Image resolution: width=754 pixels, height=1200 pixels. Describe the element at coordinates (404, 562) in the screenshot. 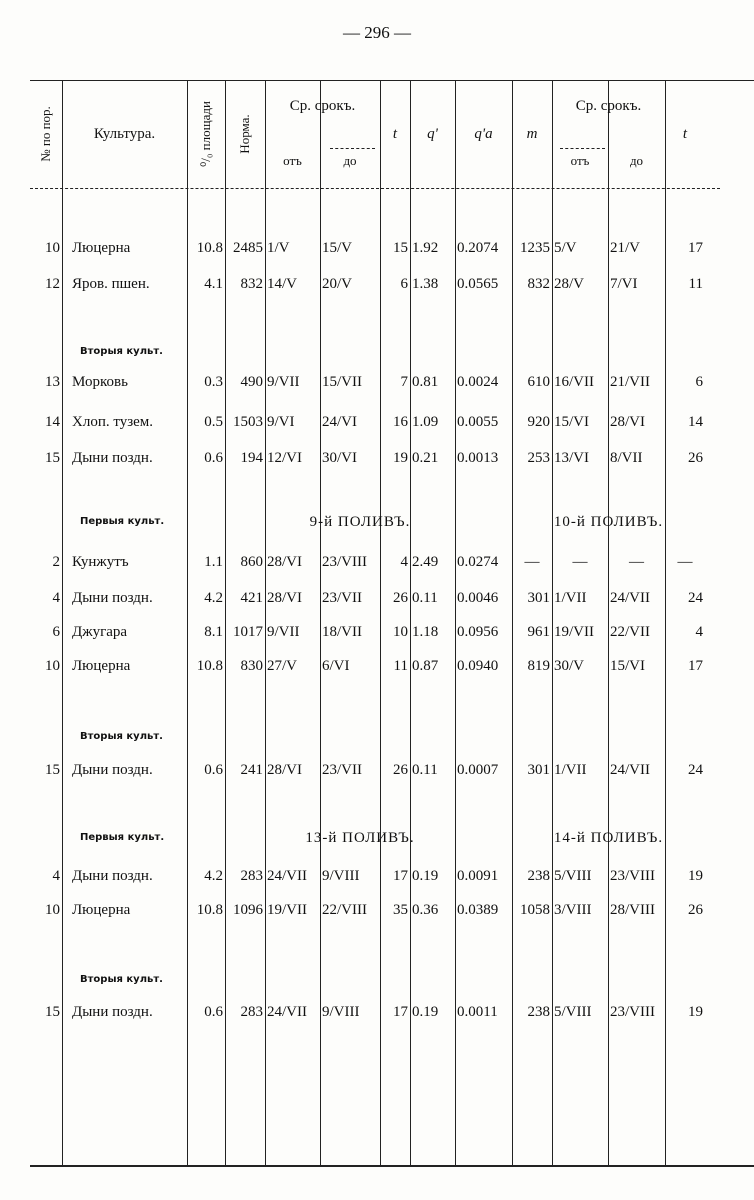

I see `table-cell: 4` at that location.